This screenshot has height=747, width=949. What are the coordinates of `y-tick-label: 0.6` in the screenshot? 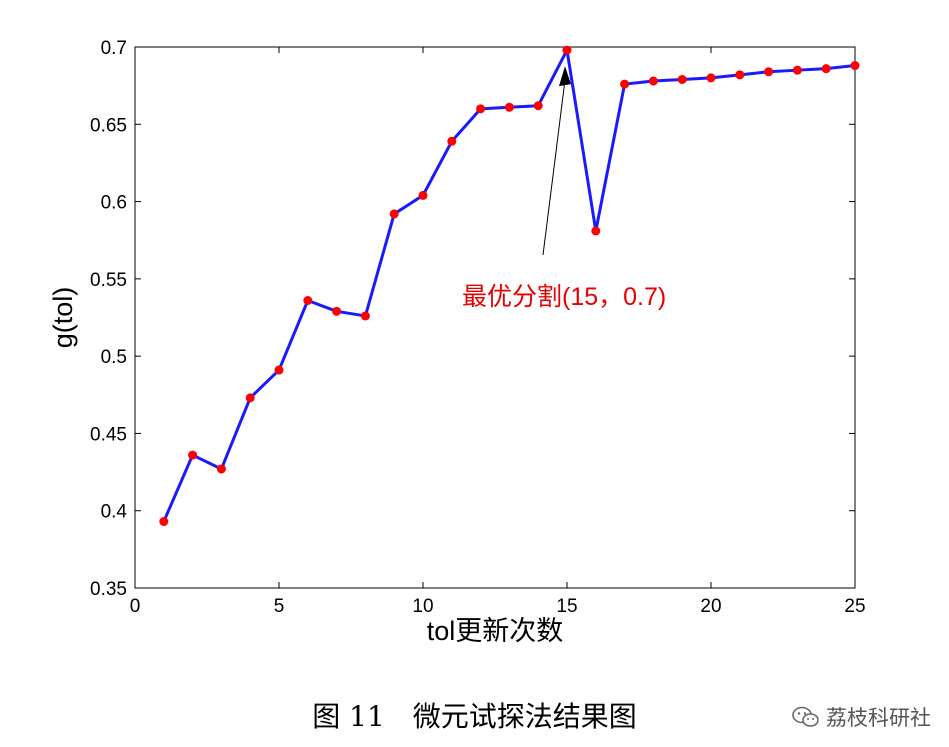 It's located at (114, 203).